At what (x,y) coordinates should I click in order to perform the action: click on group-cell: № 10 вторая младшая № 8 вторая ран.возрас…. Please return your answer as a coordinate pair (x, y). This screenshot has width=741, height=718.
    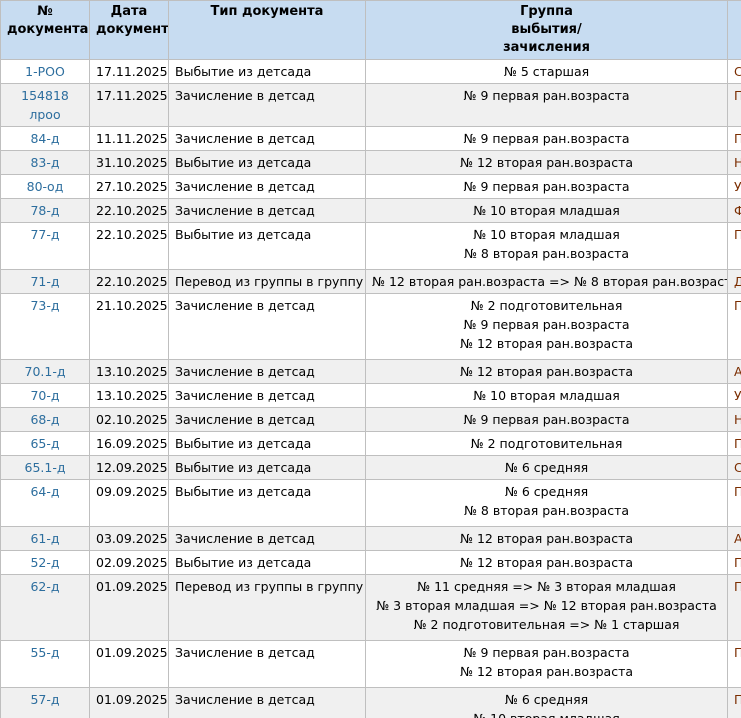
    Looking at the image, I should click on (546, 246).